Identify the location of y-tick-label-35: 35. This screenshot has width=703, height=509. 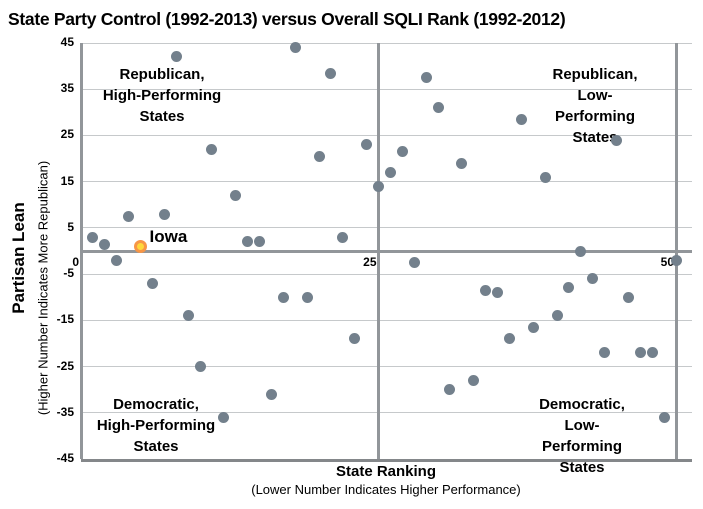
(67, 88).